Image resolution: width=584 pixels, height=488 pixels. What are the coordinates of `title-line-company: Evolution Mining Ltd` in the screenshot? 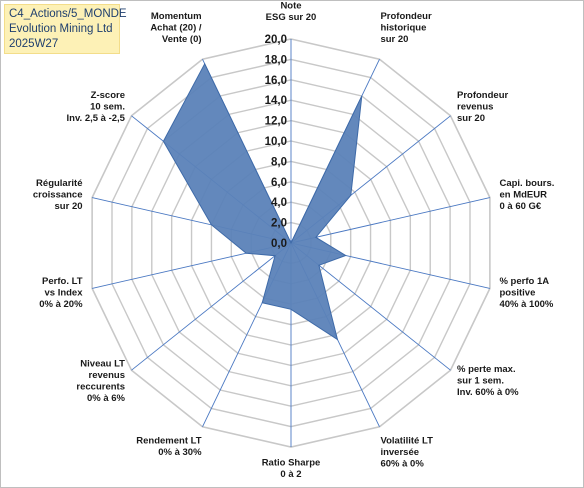 It's located at (61, 29).